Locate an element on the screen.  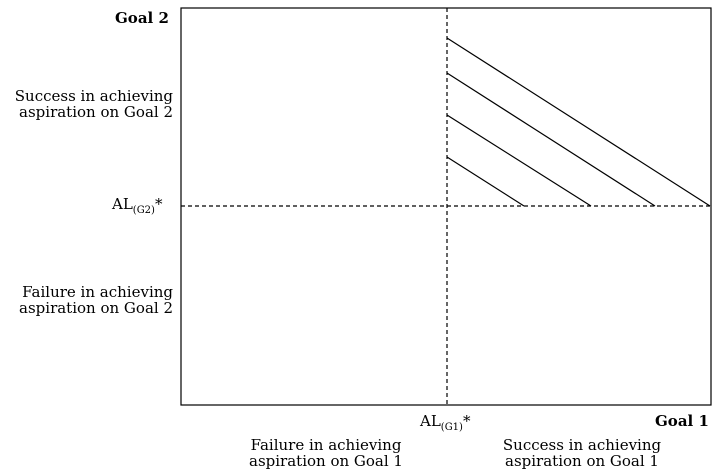
x-threshold-main: AL is located at coordinates (430, 421).